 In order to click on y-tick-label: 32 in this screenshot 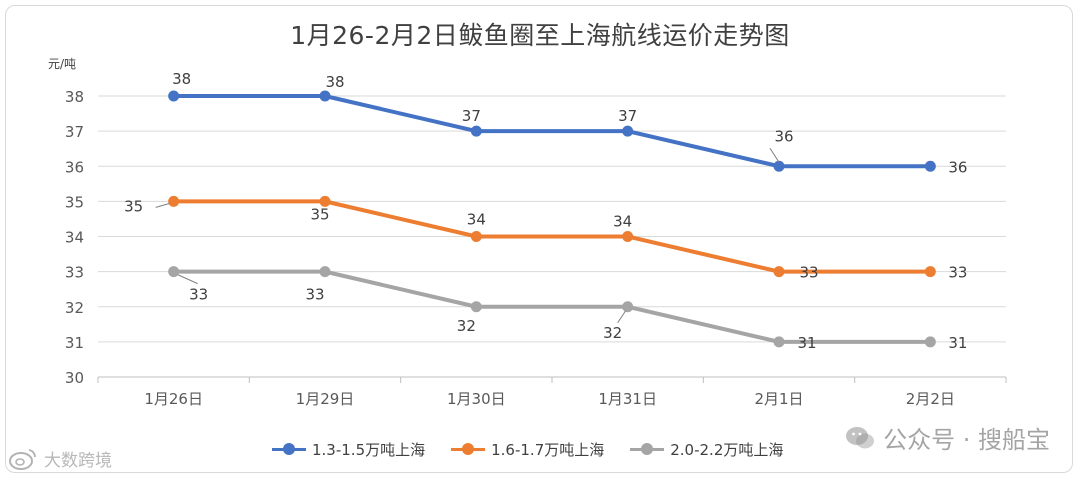, I will do `click(74, 308)`.